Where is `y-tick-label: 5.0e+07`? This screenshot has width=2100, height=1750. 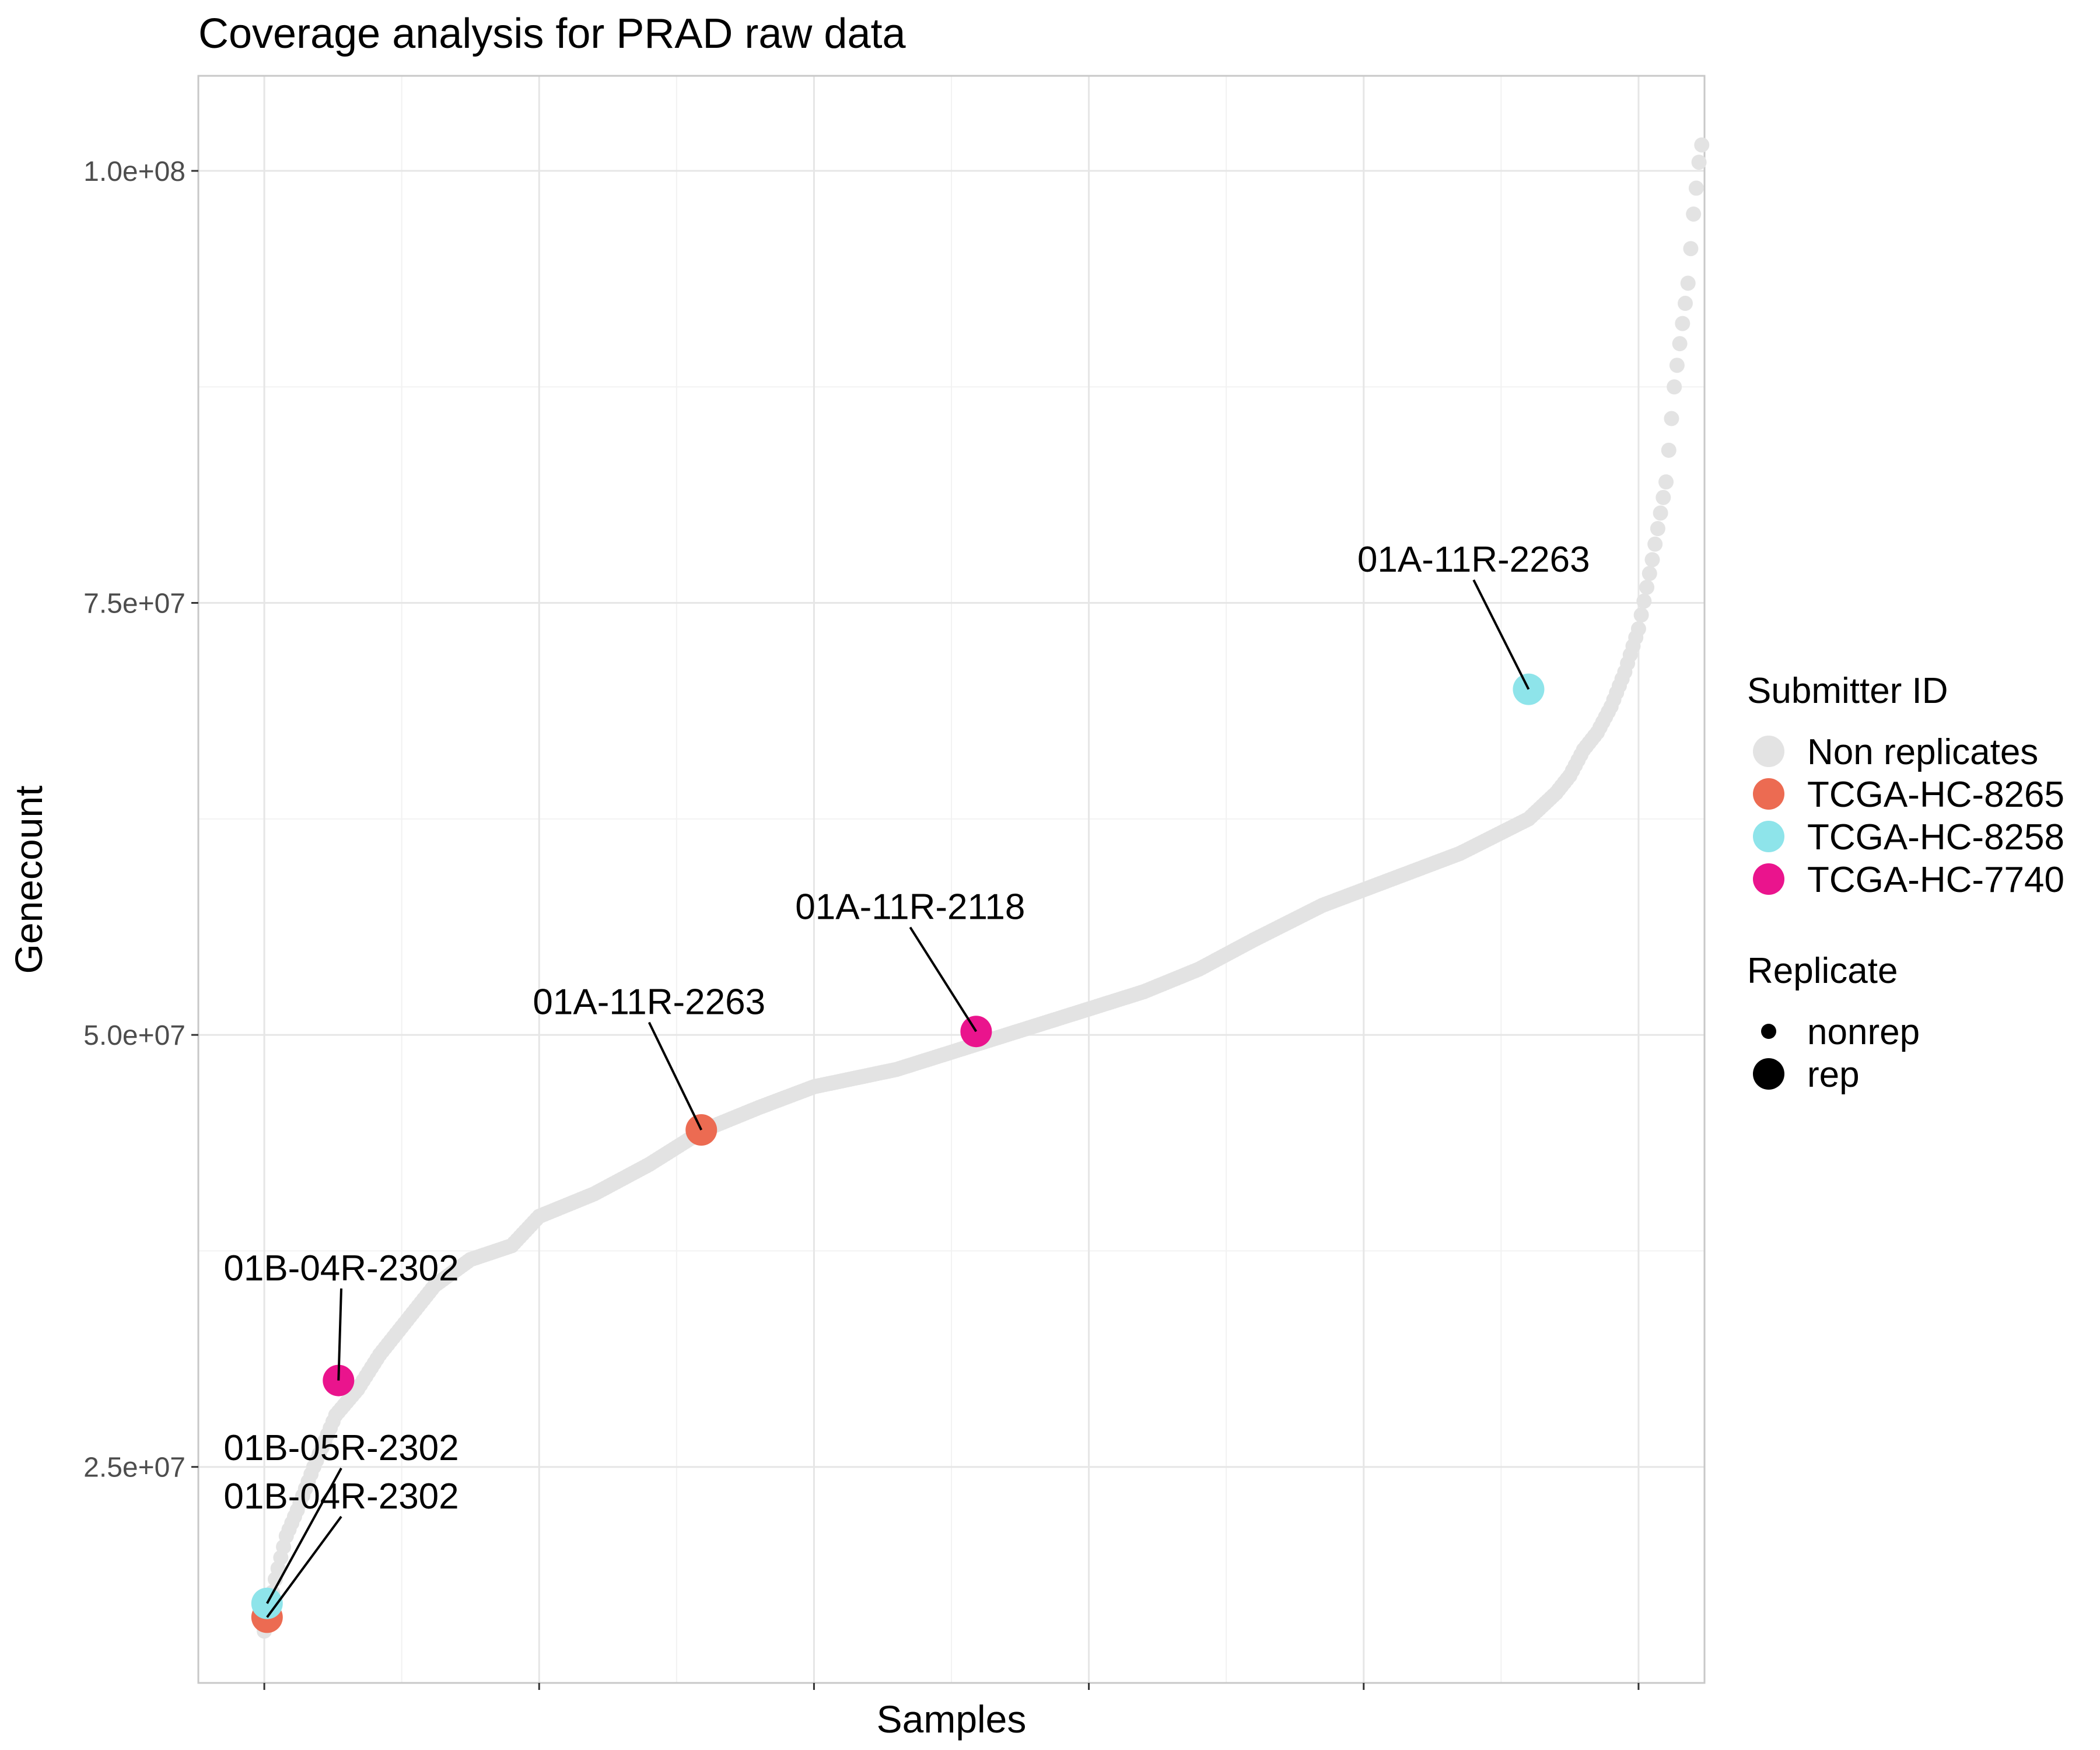 y-tick-label: 5.0e+07 is located at coordinates (134, 1035).